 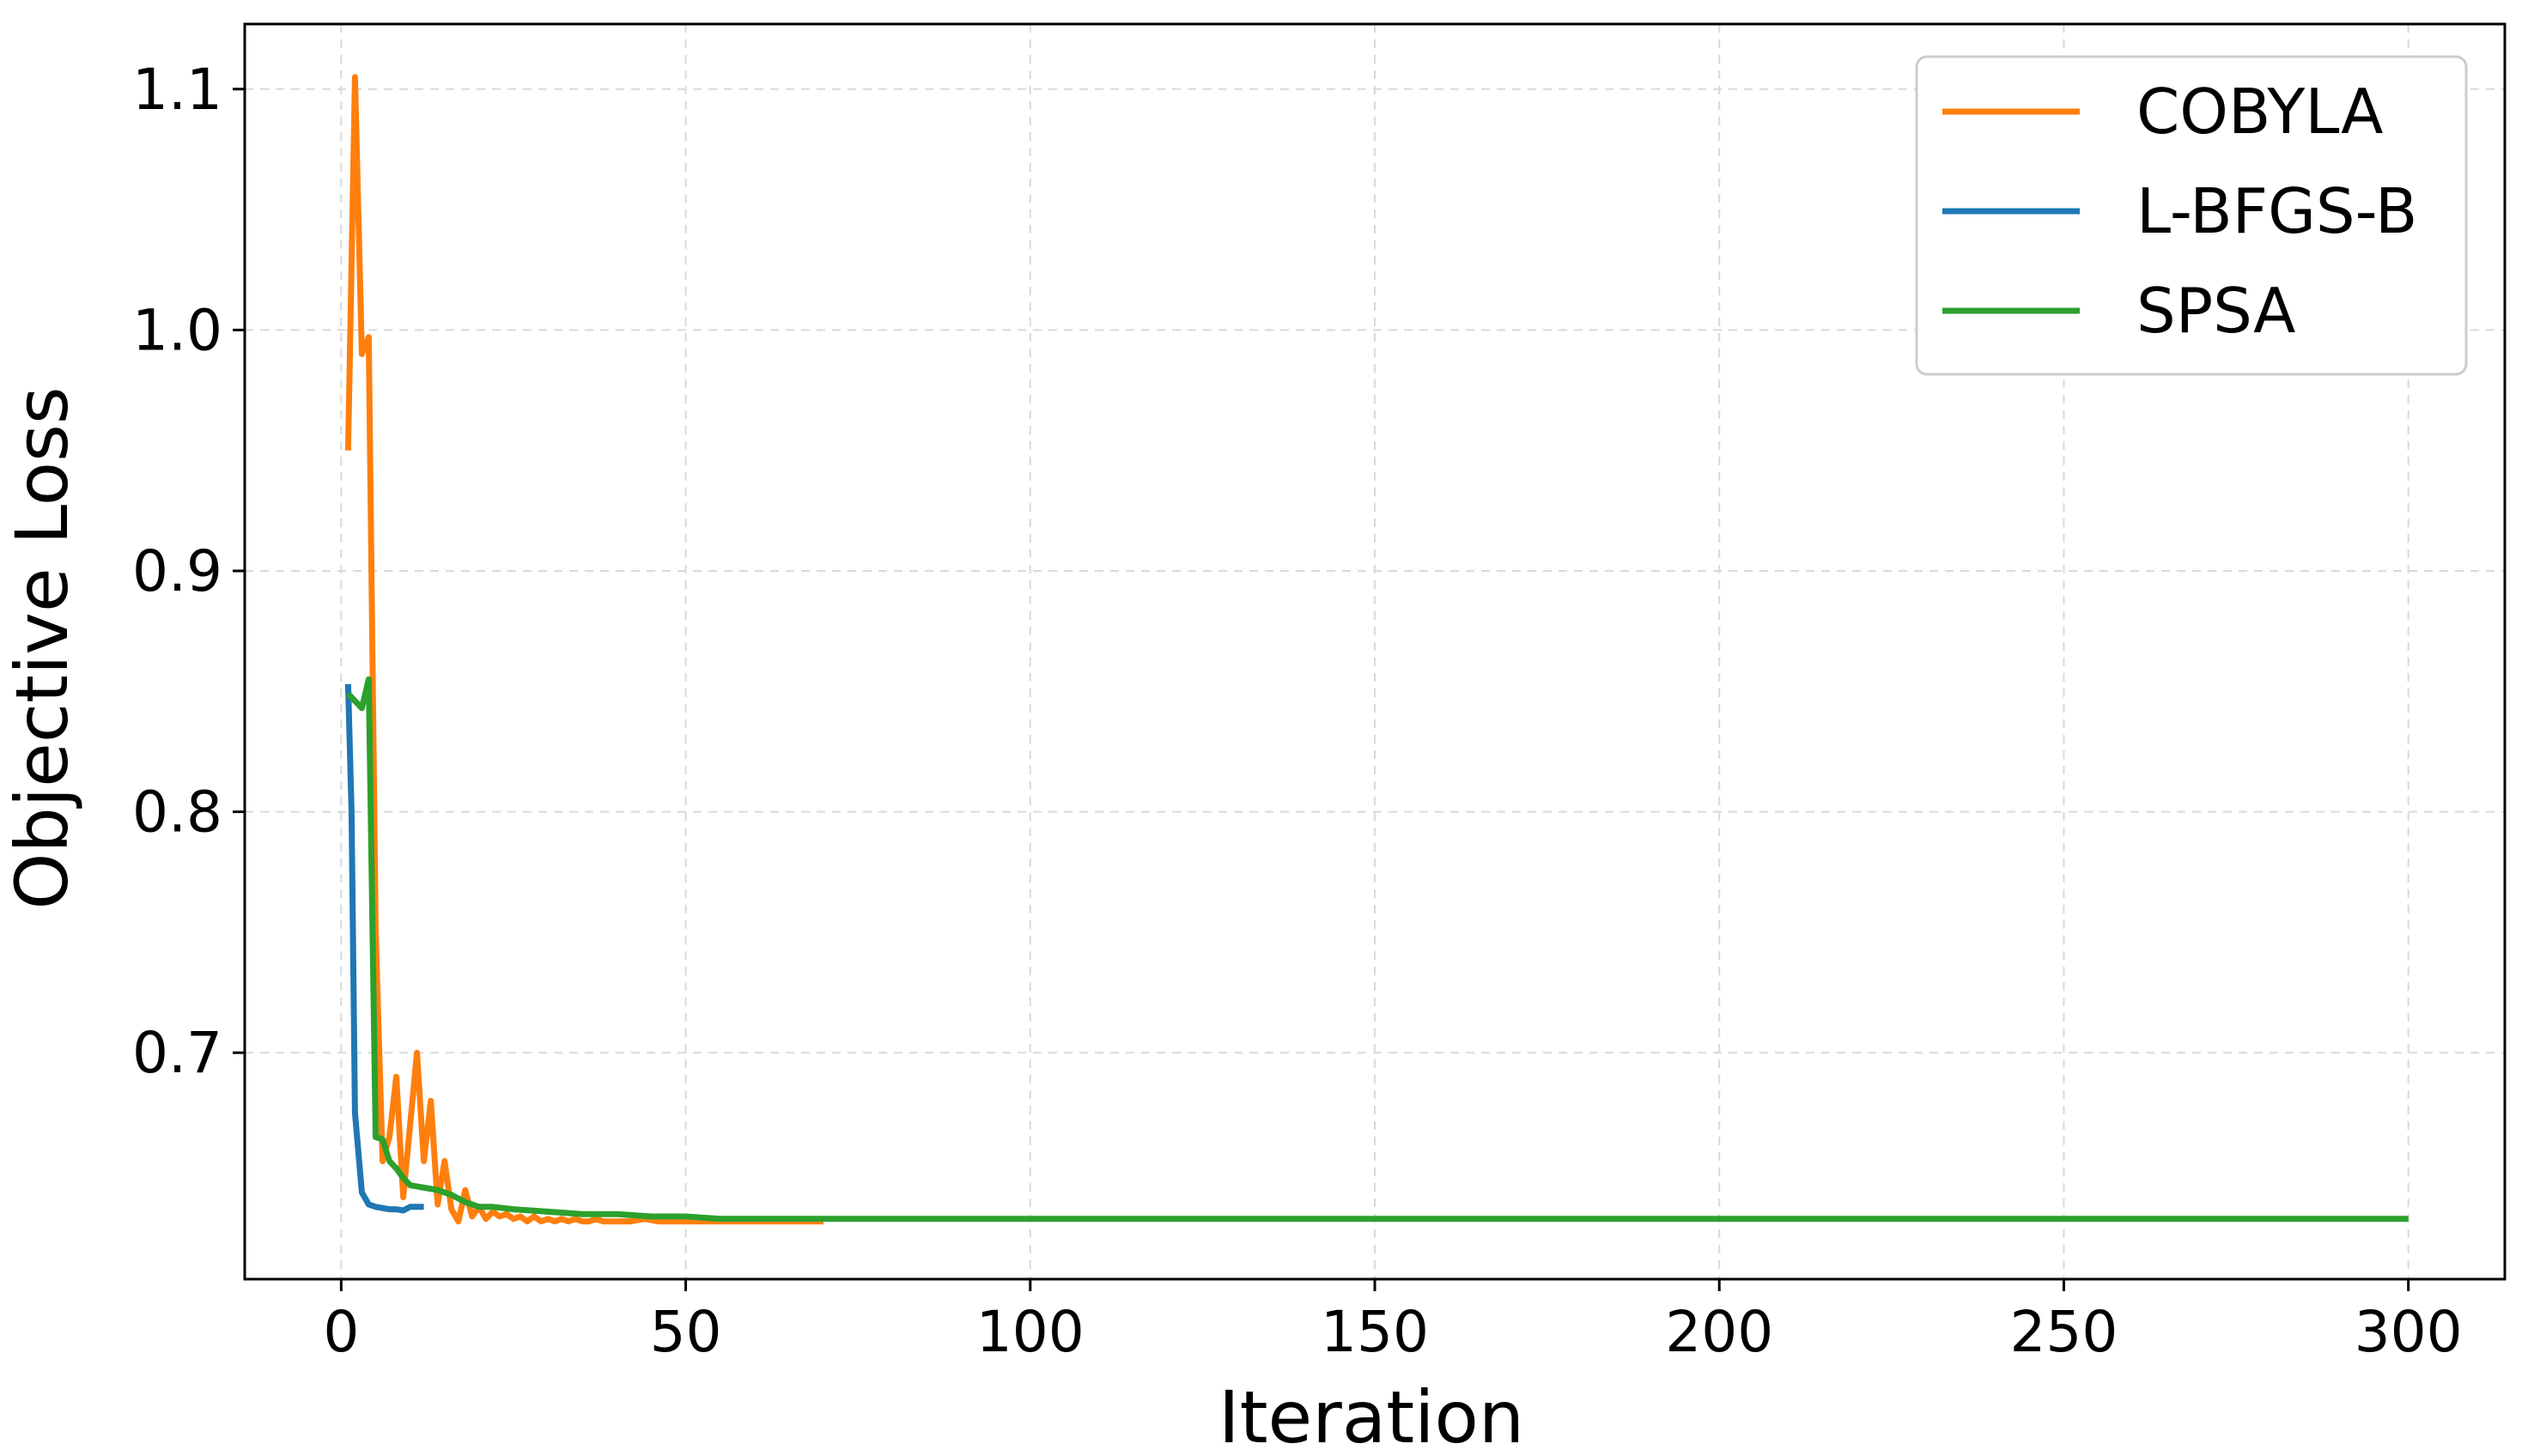 What do you see at coordinates (686, 1332) in the screenshot?
I see `x-tick-label: 50` at bounding box center [686, 1332].